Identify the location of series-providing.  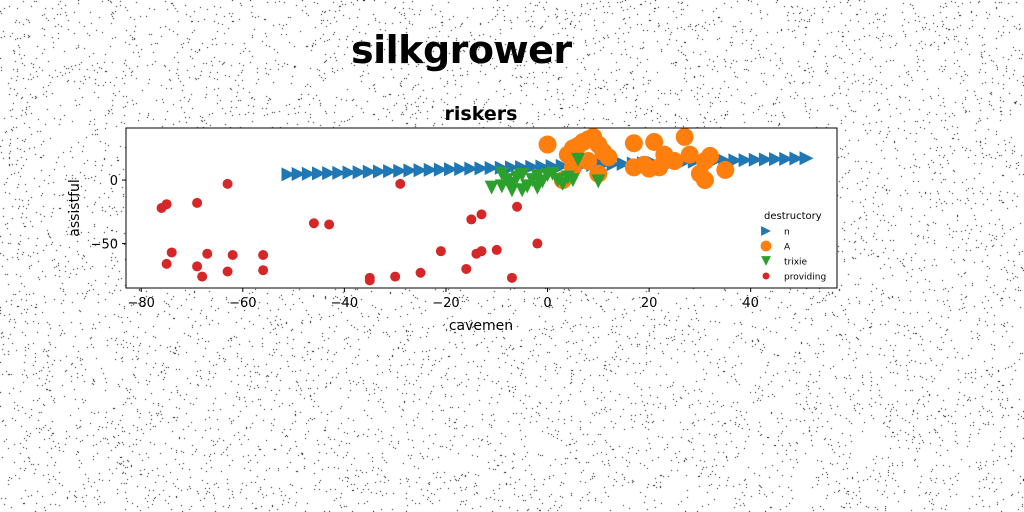
(349, 232).